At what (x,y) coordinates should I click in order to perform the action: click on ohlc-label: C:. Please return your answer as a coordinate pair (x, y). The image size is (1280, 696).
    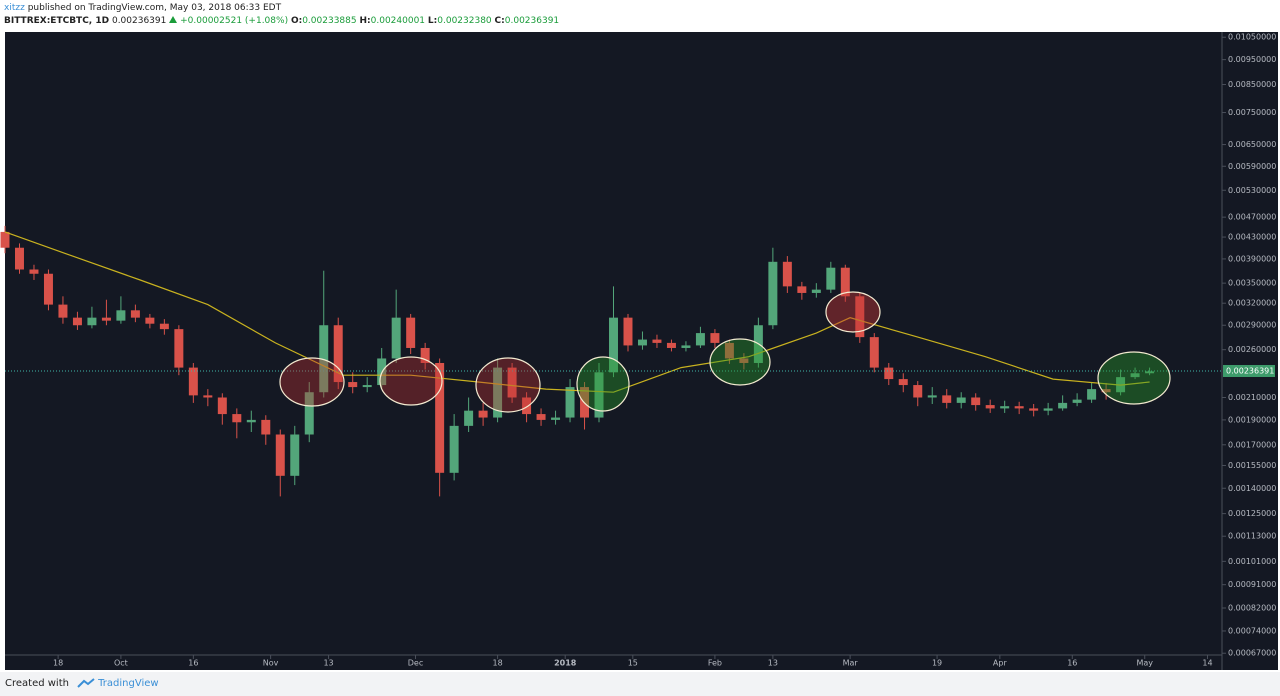
    Looking at the image, I should click on (499, 21).